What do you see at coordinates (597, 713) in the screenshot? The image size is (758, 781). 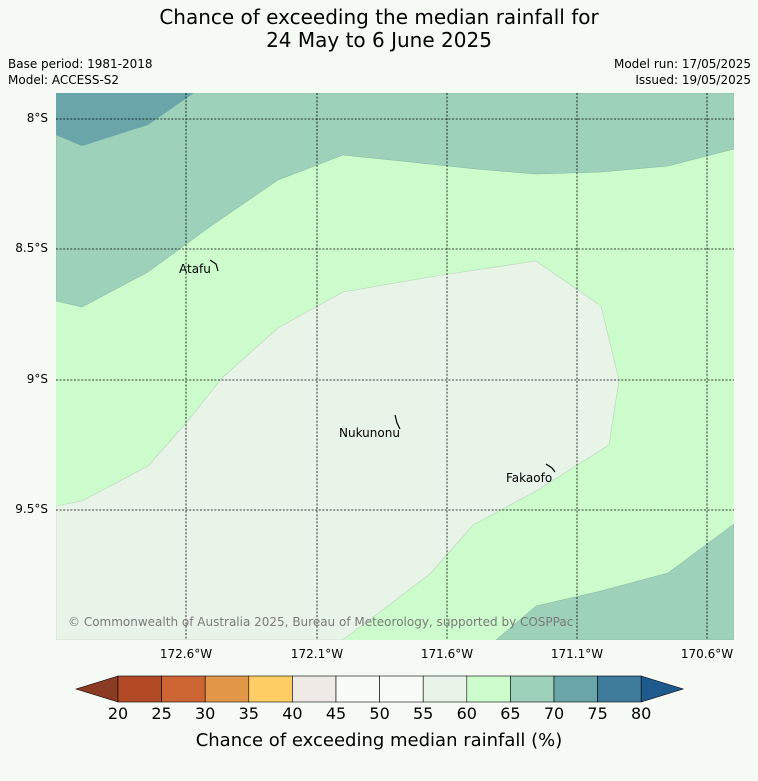 I see `colorbar-tick-75: 75` at bounding box center [597, 713].